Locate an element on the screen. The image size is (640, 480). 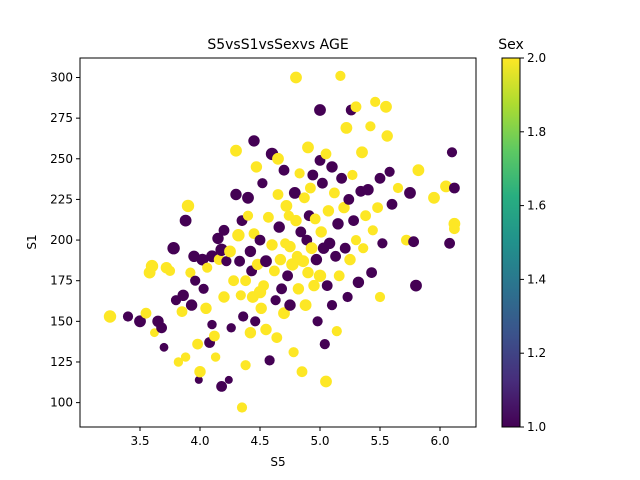
x-tick-label: 5.5 is located at coordinates (379, 441).